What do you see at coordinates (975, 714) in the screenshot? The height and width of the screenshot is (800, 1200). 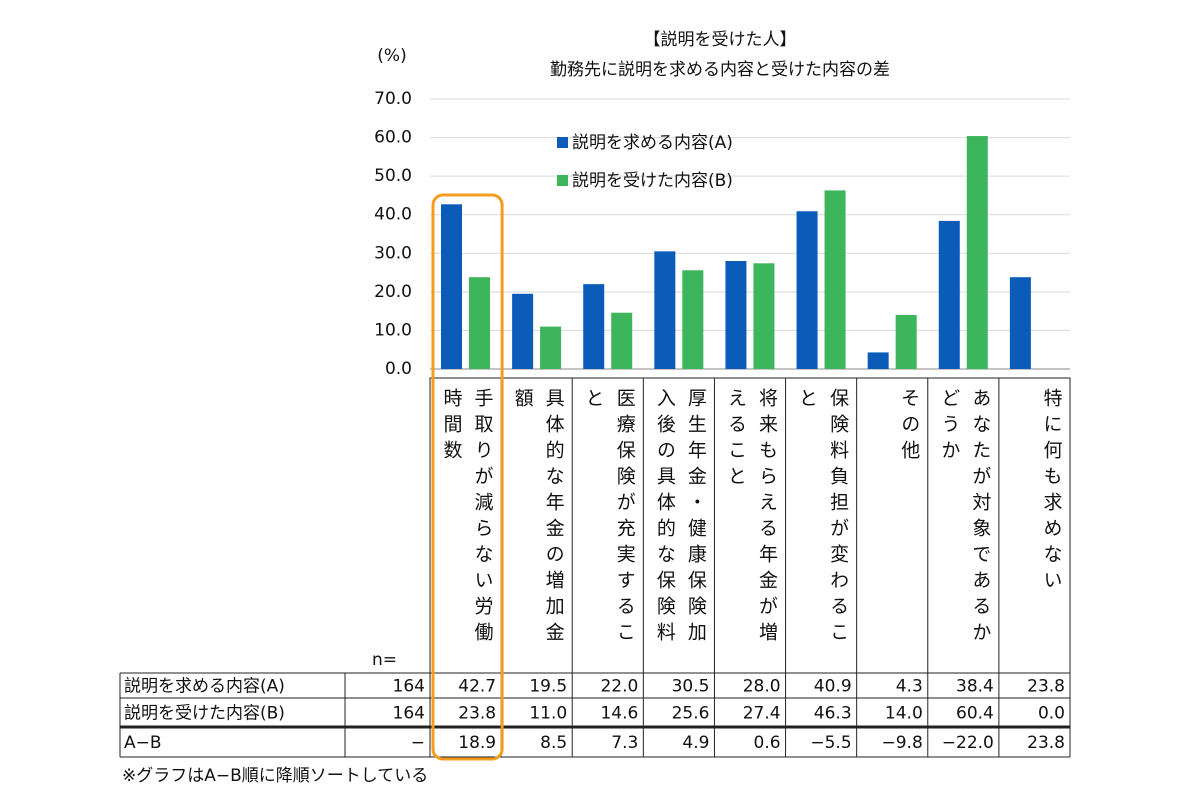 I see `table-value: 60.4` at bounding box center [975, 714].